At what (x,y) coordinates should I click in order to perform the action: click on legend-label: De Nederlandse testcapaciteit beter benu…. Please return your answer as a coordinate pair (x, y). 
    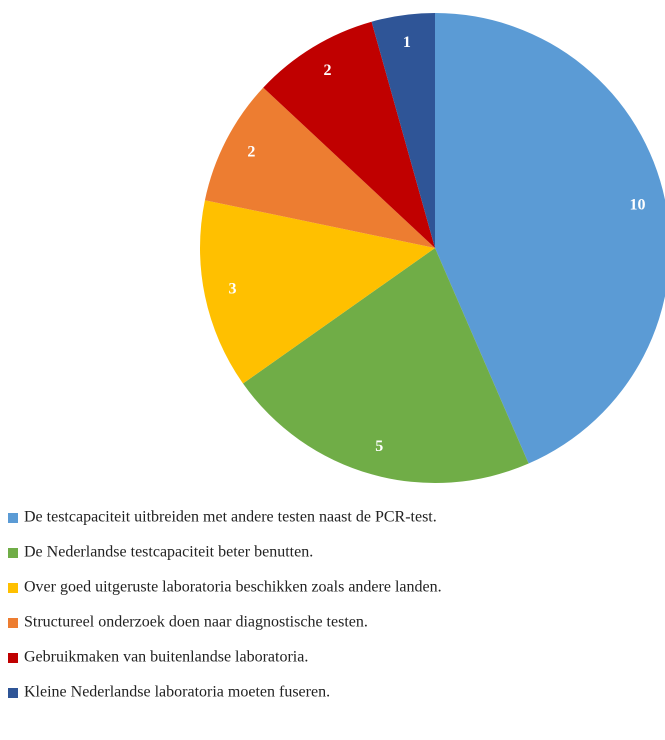
    Looking at the image, I should click on (168, 552).